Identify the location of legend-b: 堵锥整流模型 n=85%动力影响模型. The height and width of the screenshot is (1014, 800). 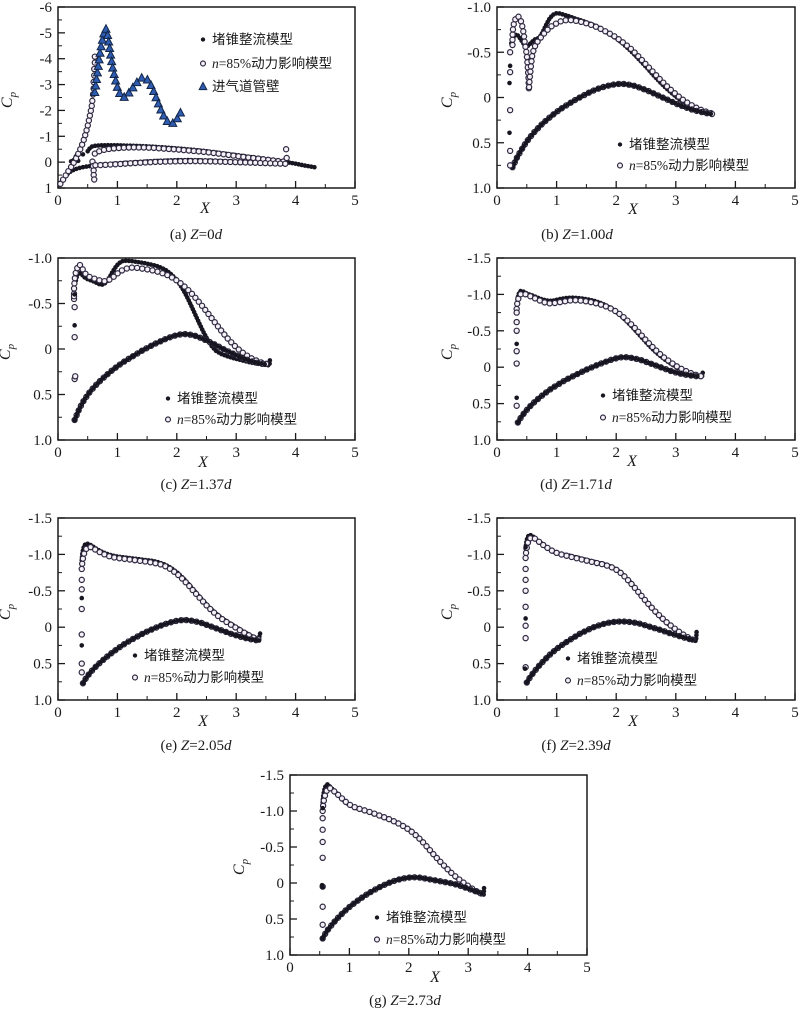
(682, 155).